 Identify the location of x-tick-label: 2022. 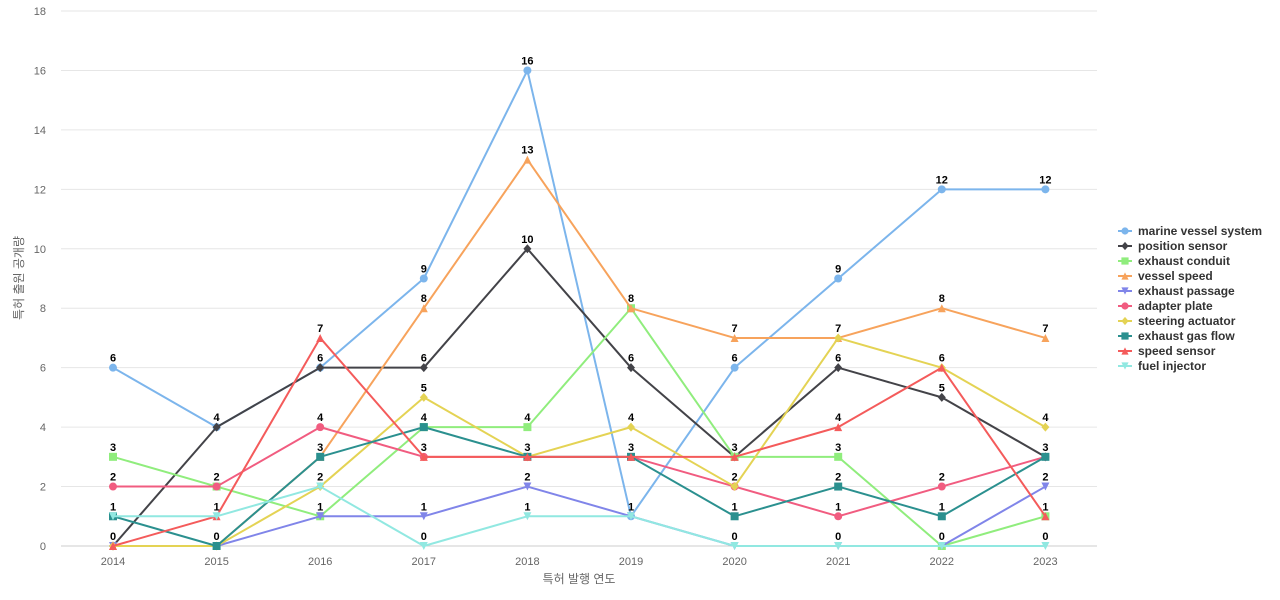
(942, 562).